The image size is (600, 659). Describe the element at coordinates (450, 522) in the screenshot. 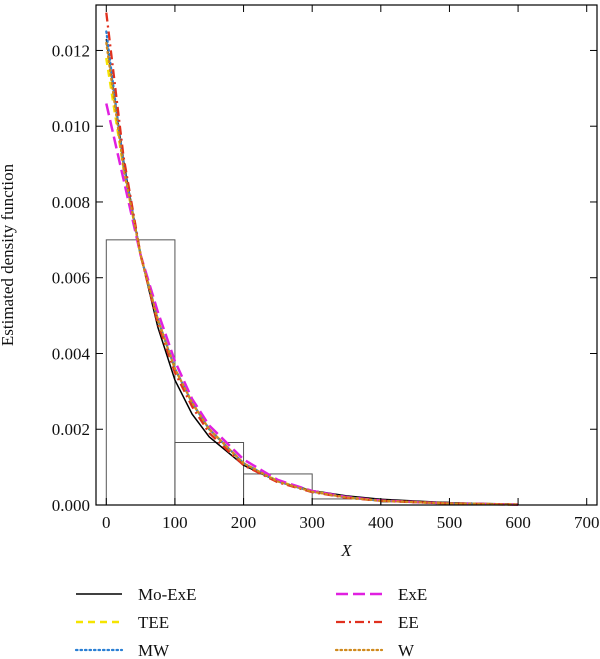

I see `x-tick-label: 500` at that location.